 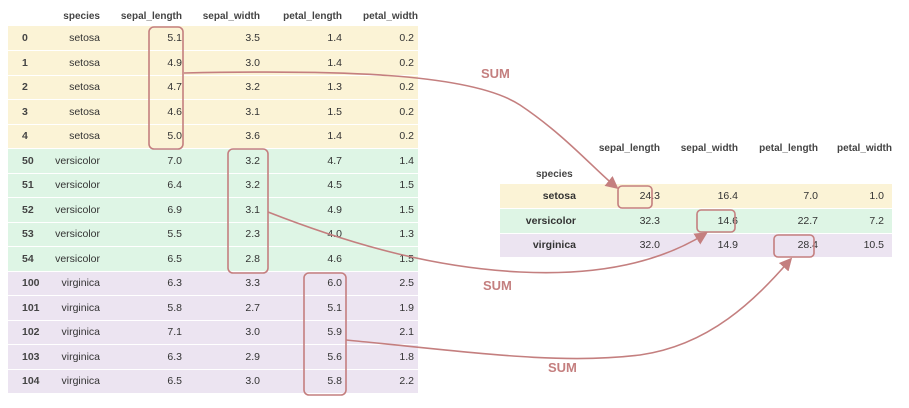 What do you see at coordinates (629, 148) in the screenshot?
I see `column-header: sepal_length` at bounding box center [629, 148].